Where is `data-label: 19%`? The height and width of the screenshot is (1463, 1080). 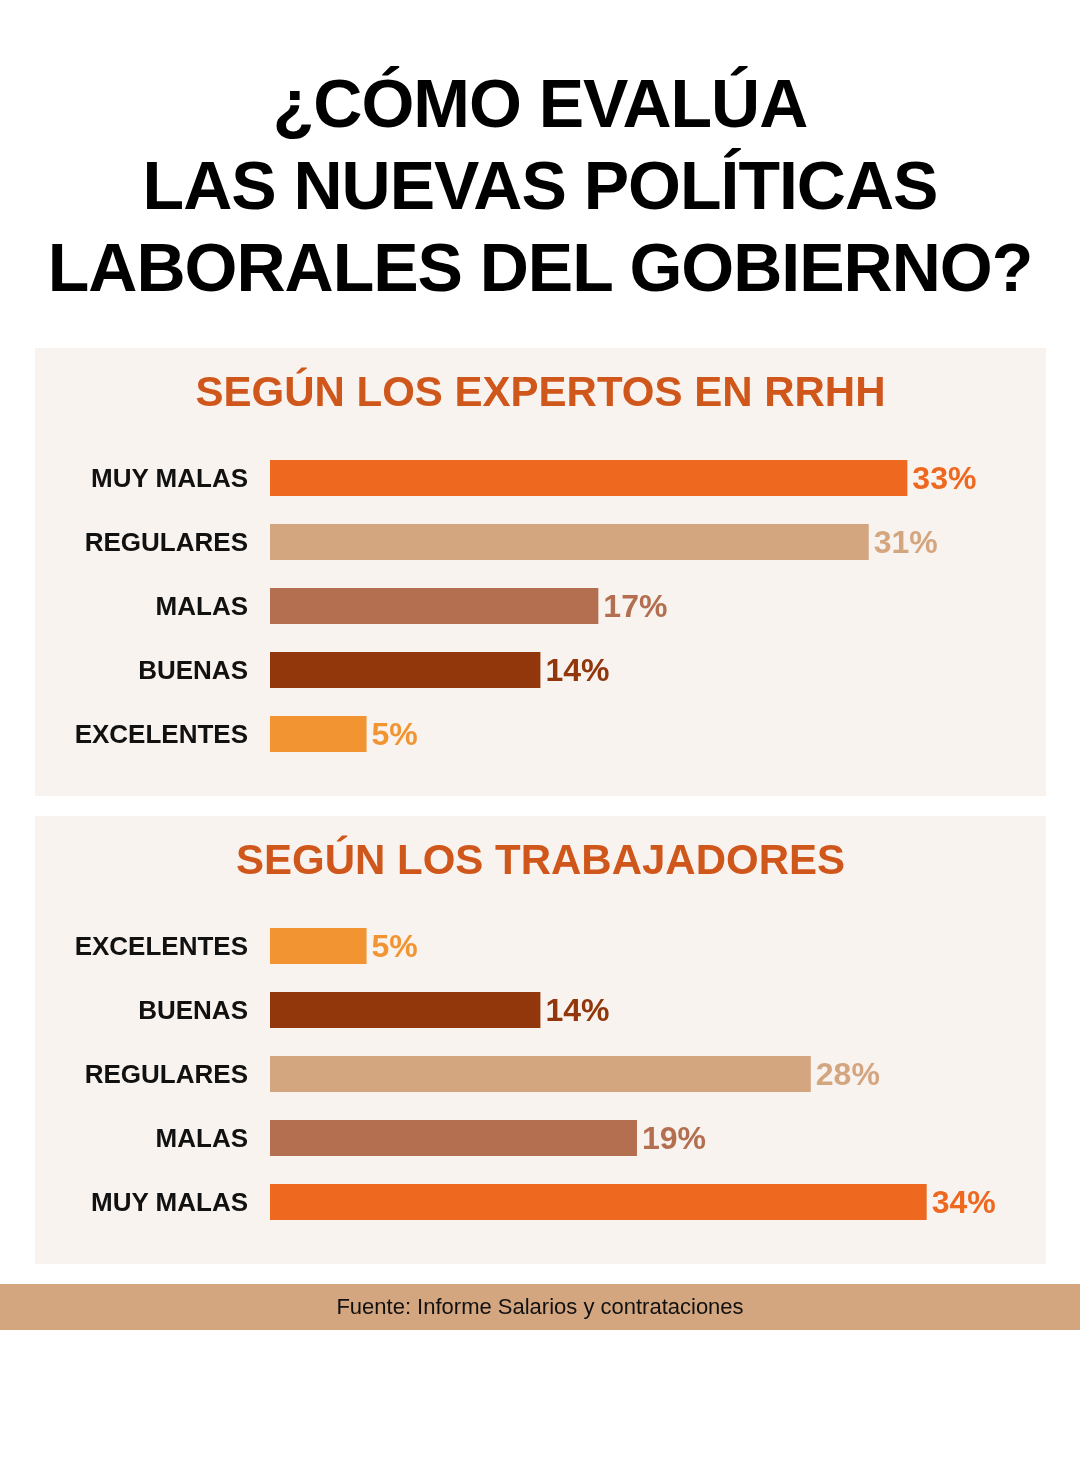
data-label: 19% is located at coordinates (674, 1138).